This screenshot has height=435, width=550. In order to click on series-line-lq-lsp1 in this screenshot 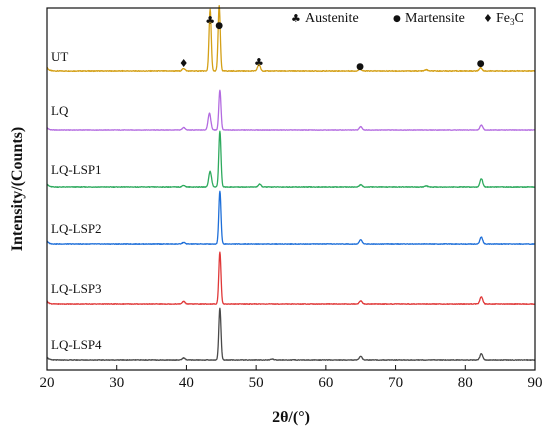, I will do `click(291, 159)`.